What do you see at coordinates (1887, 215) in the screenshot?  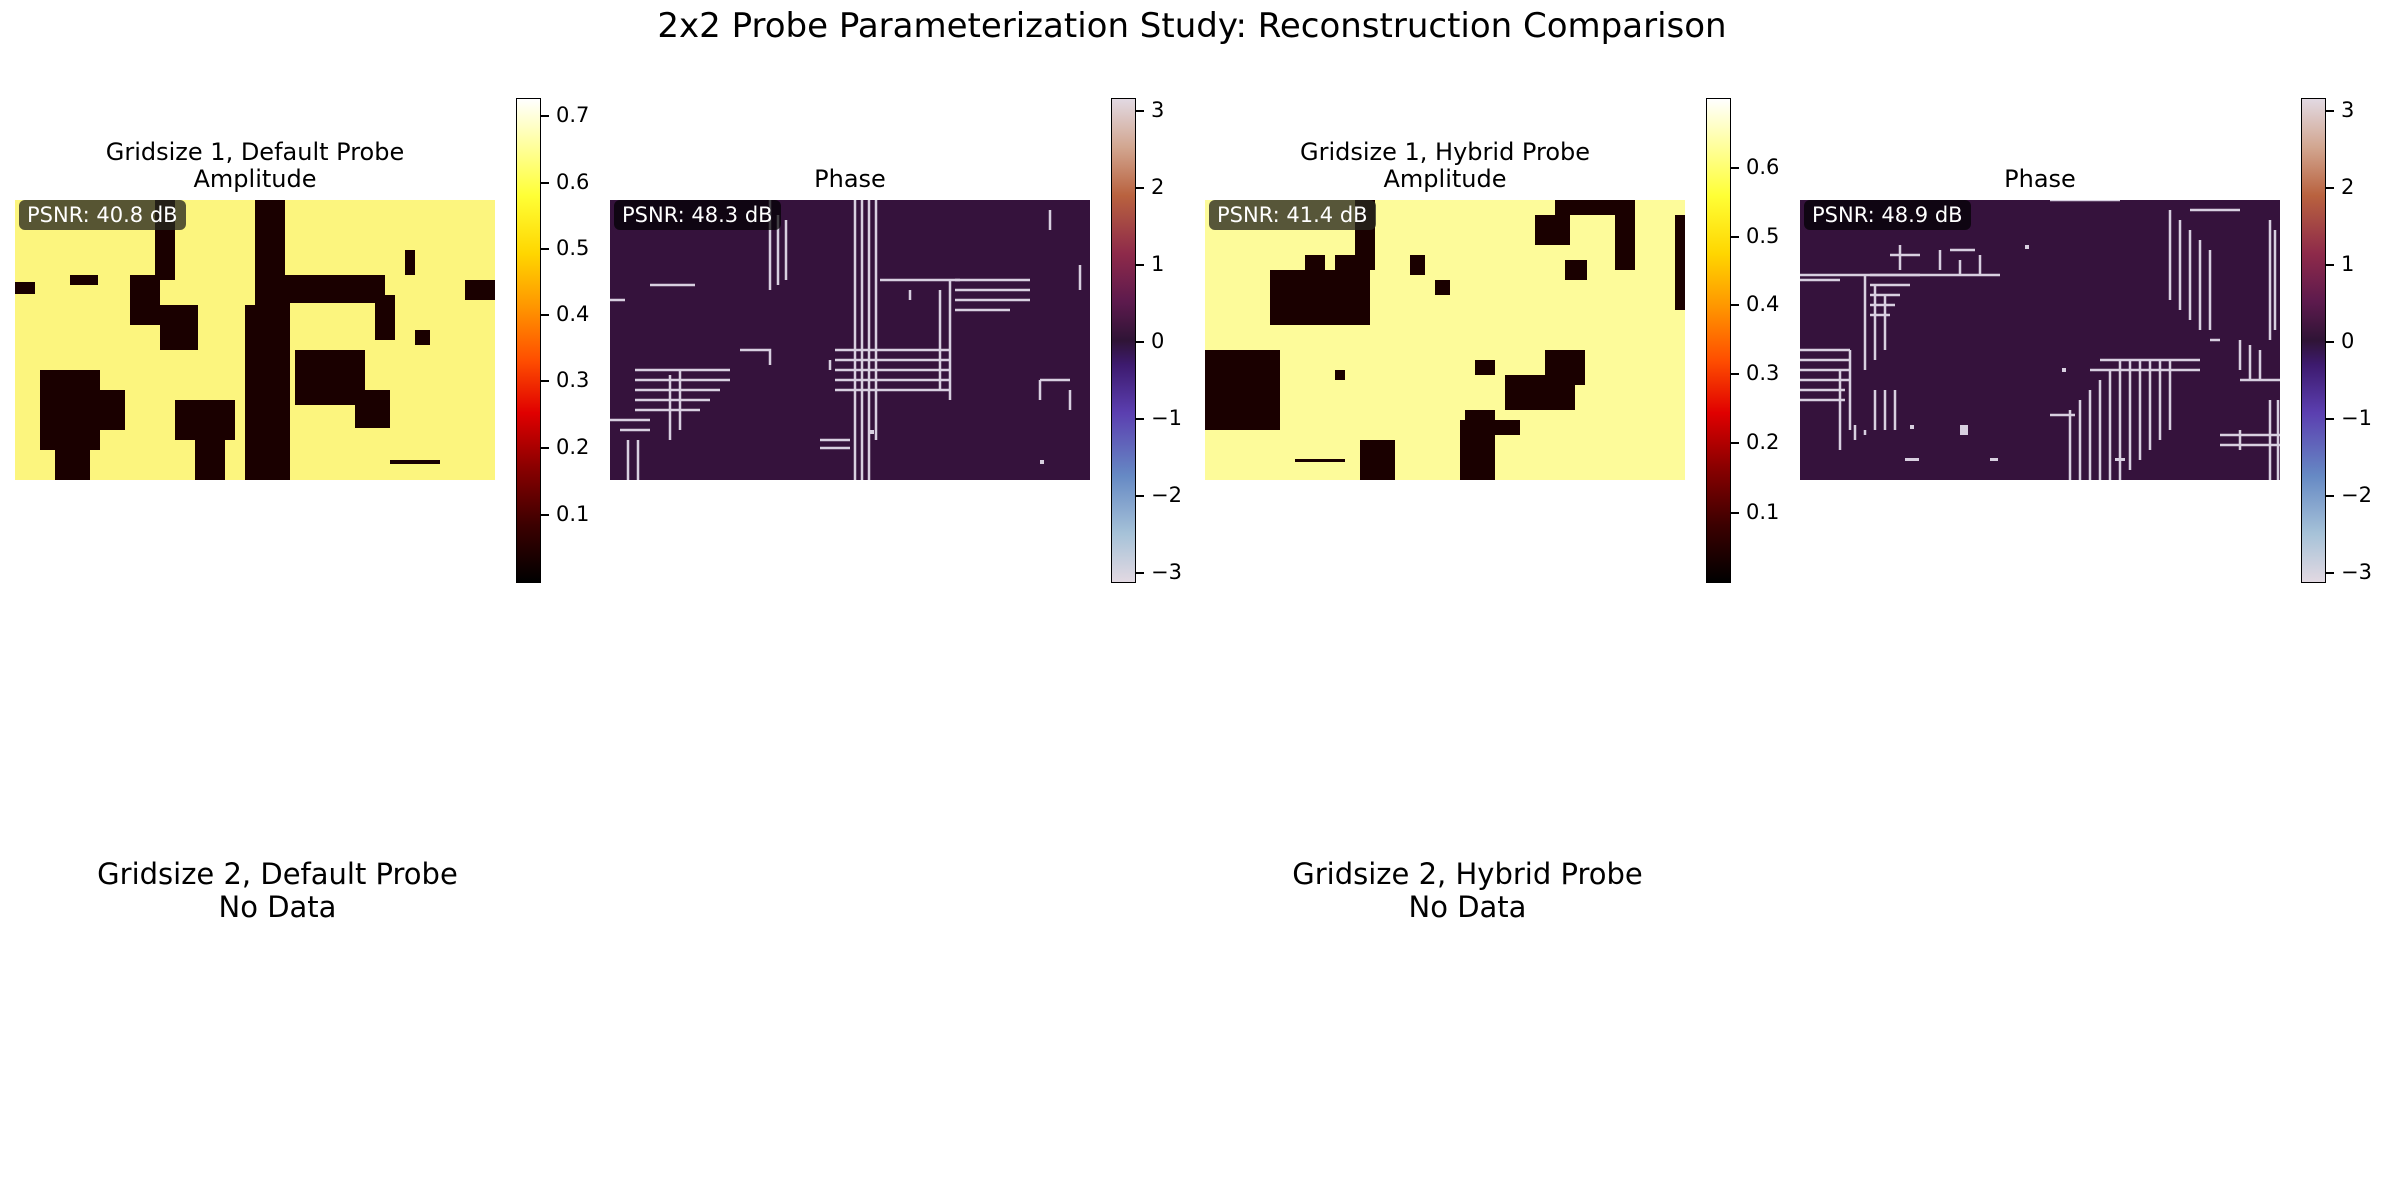 I see `psnr-annotation-hybrid-phase: PSNR: 48.9 dB` at bounding box center [1887, 215].